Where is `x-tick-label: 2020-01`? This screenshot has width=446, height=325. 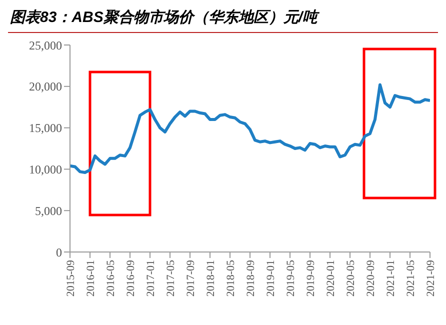
x-tick-label: 2020-01 is located at coordinates (330, 278).